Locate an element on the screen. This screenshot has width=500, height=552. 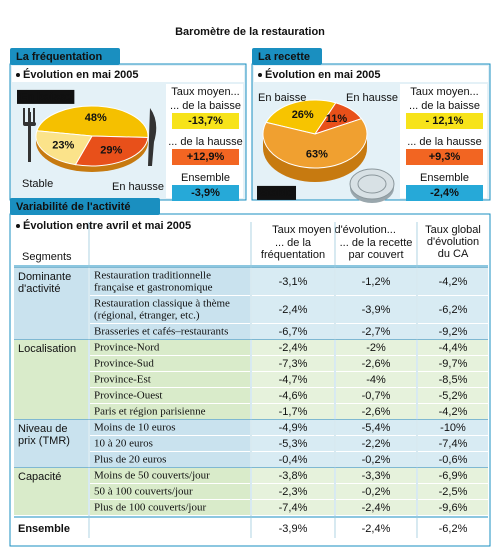
cell-value: -0,6% is located at coordinates (453, 460).